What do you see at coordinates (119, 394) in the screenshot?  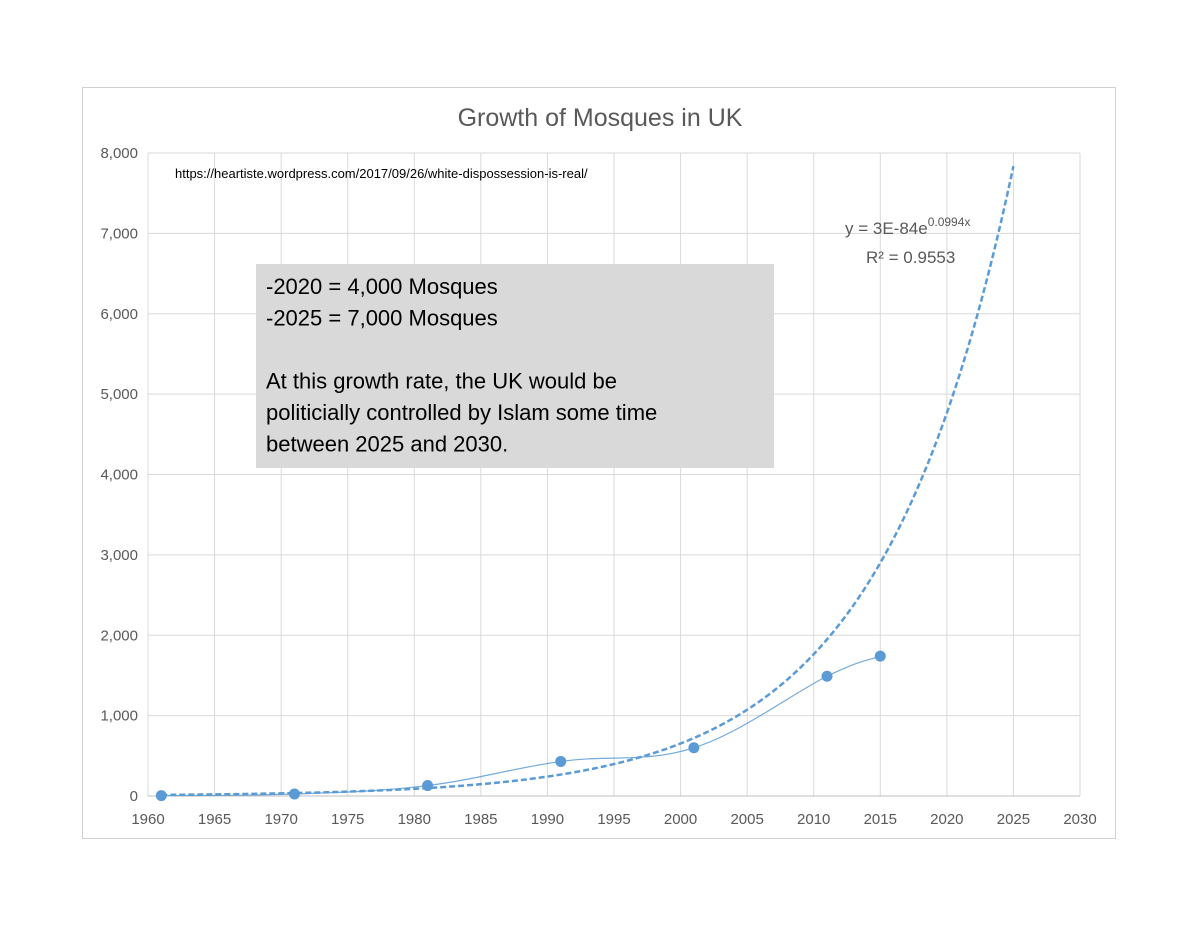 I see `y-tick-label: 5,000` at bounding box center [119, 394].